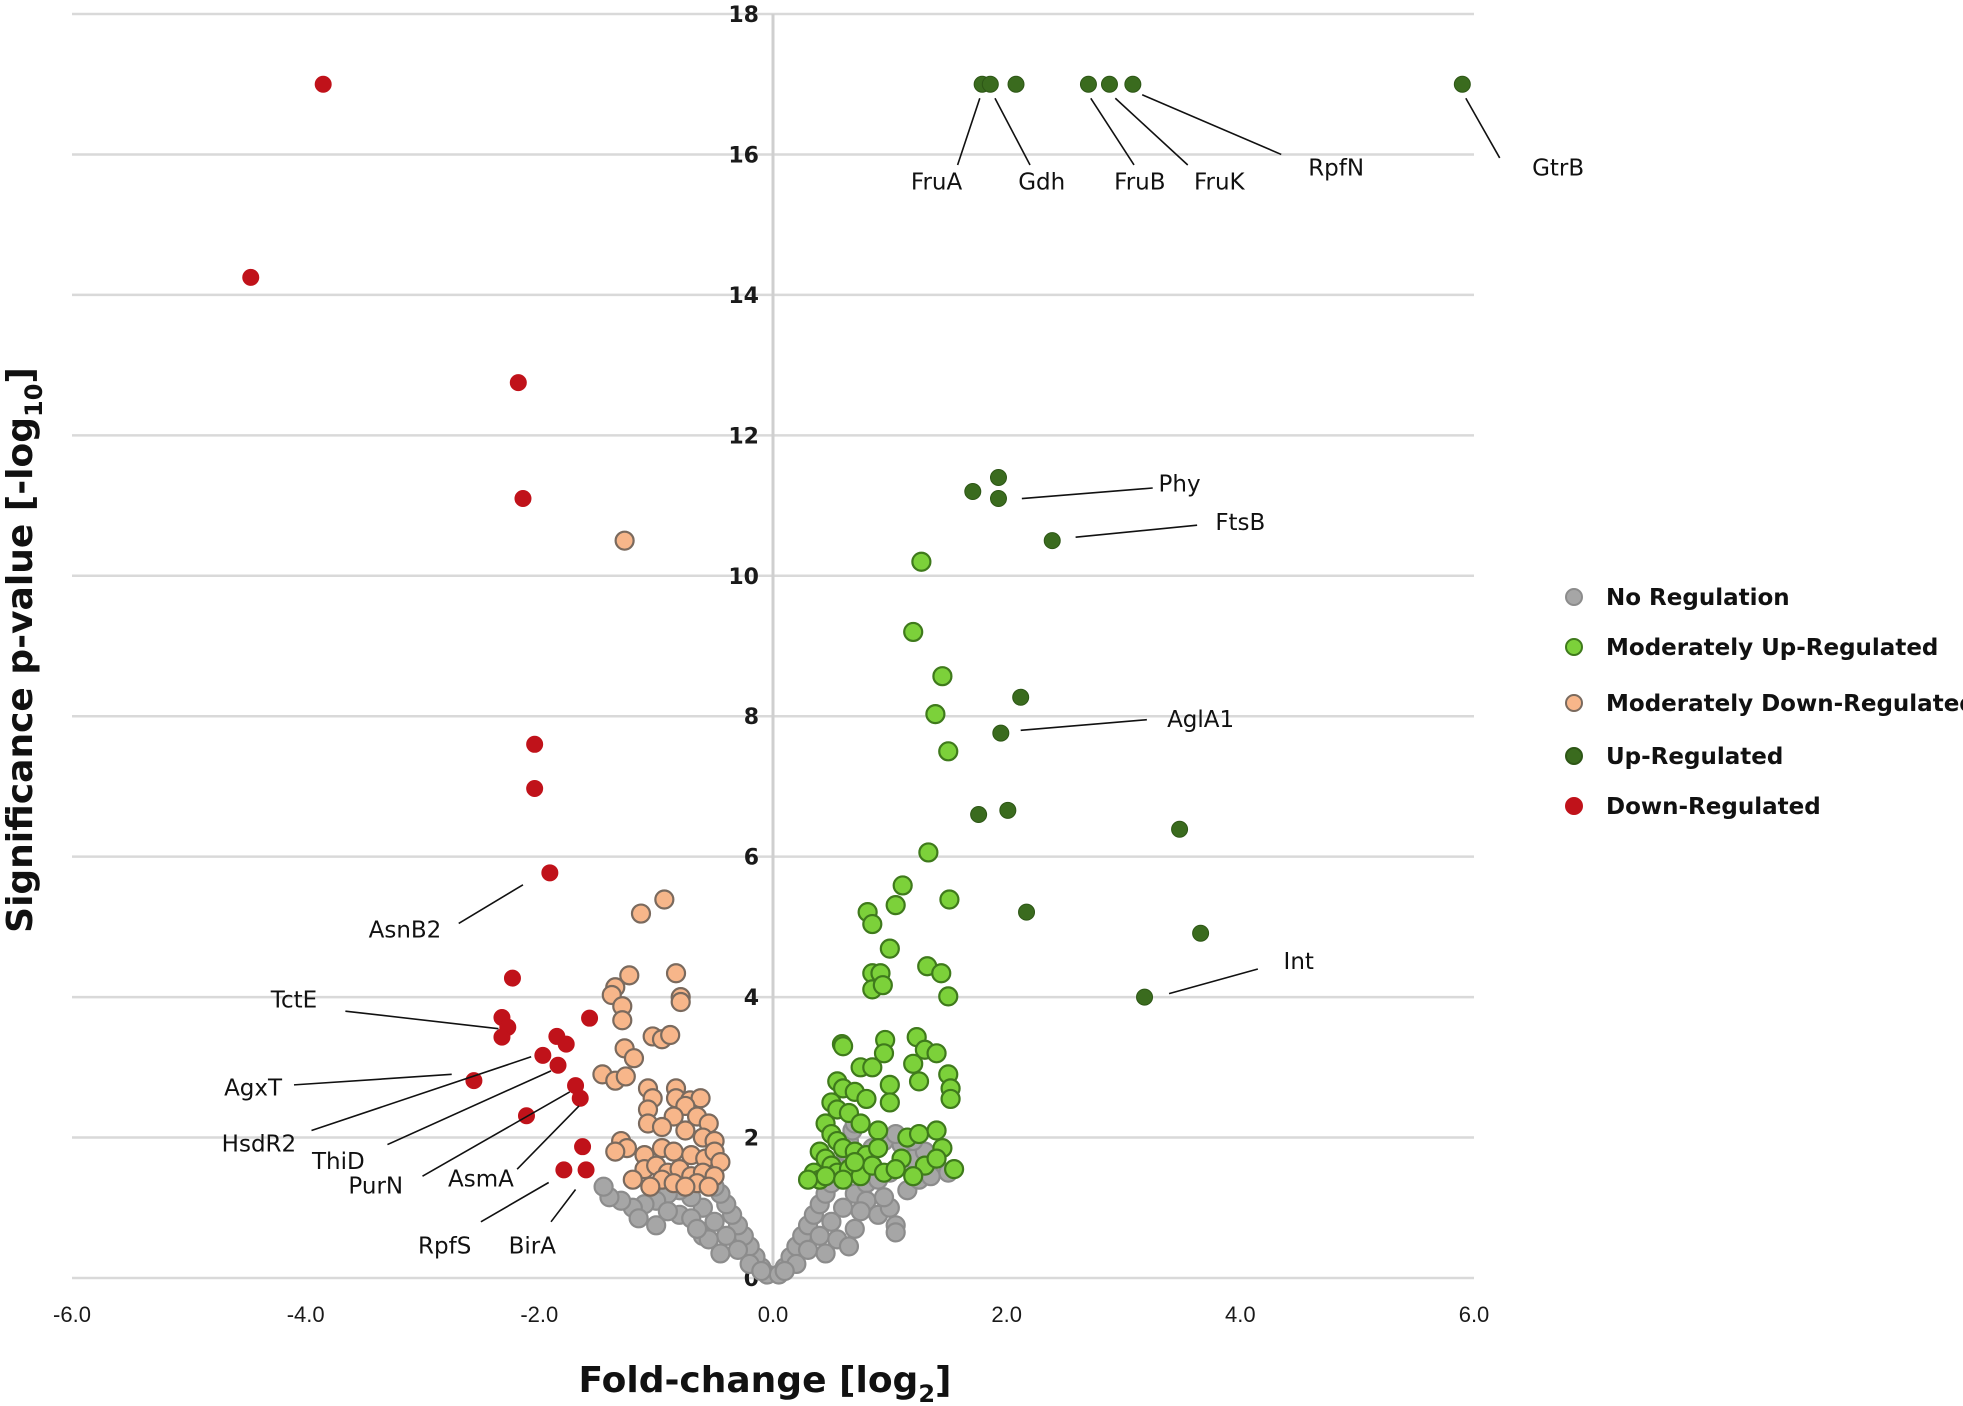 The height and width of the screenshot is (1406, 1963). Describe the element at coordinates (1240, 1314) in the screenshot. I see `x-tick-label: 4.0` at that location.